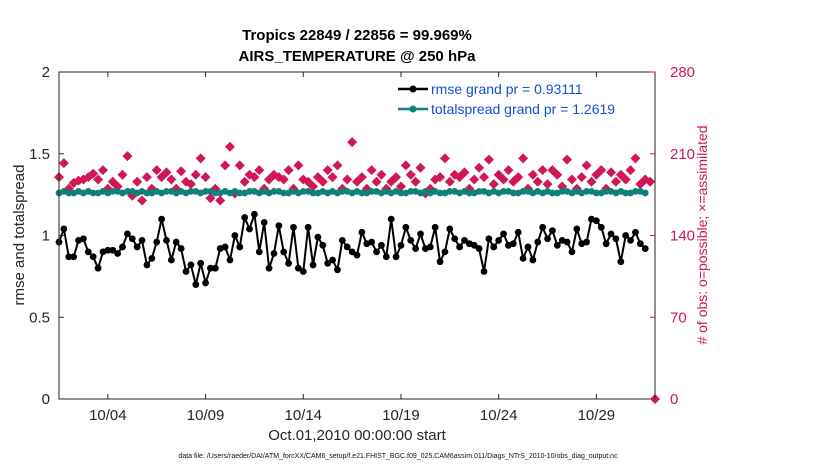 Image resolution: width=830 pixels, height=470 pixels. Describe the element at coordinates (401, 415) in the screenshot. I see `x-tick-label: 10/19` at that location.